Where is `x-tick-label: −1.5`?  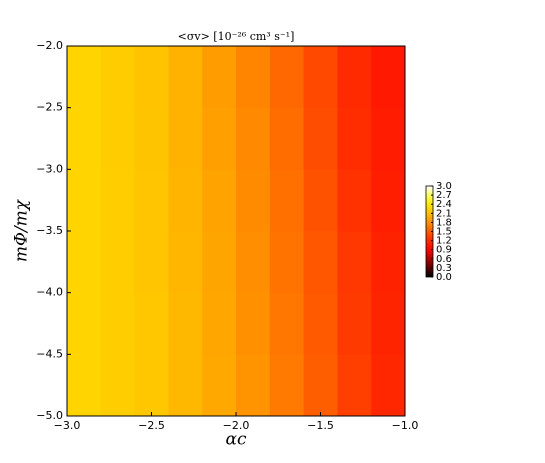 x-tick-label: −1.5 is located at coordinates (320, 425).